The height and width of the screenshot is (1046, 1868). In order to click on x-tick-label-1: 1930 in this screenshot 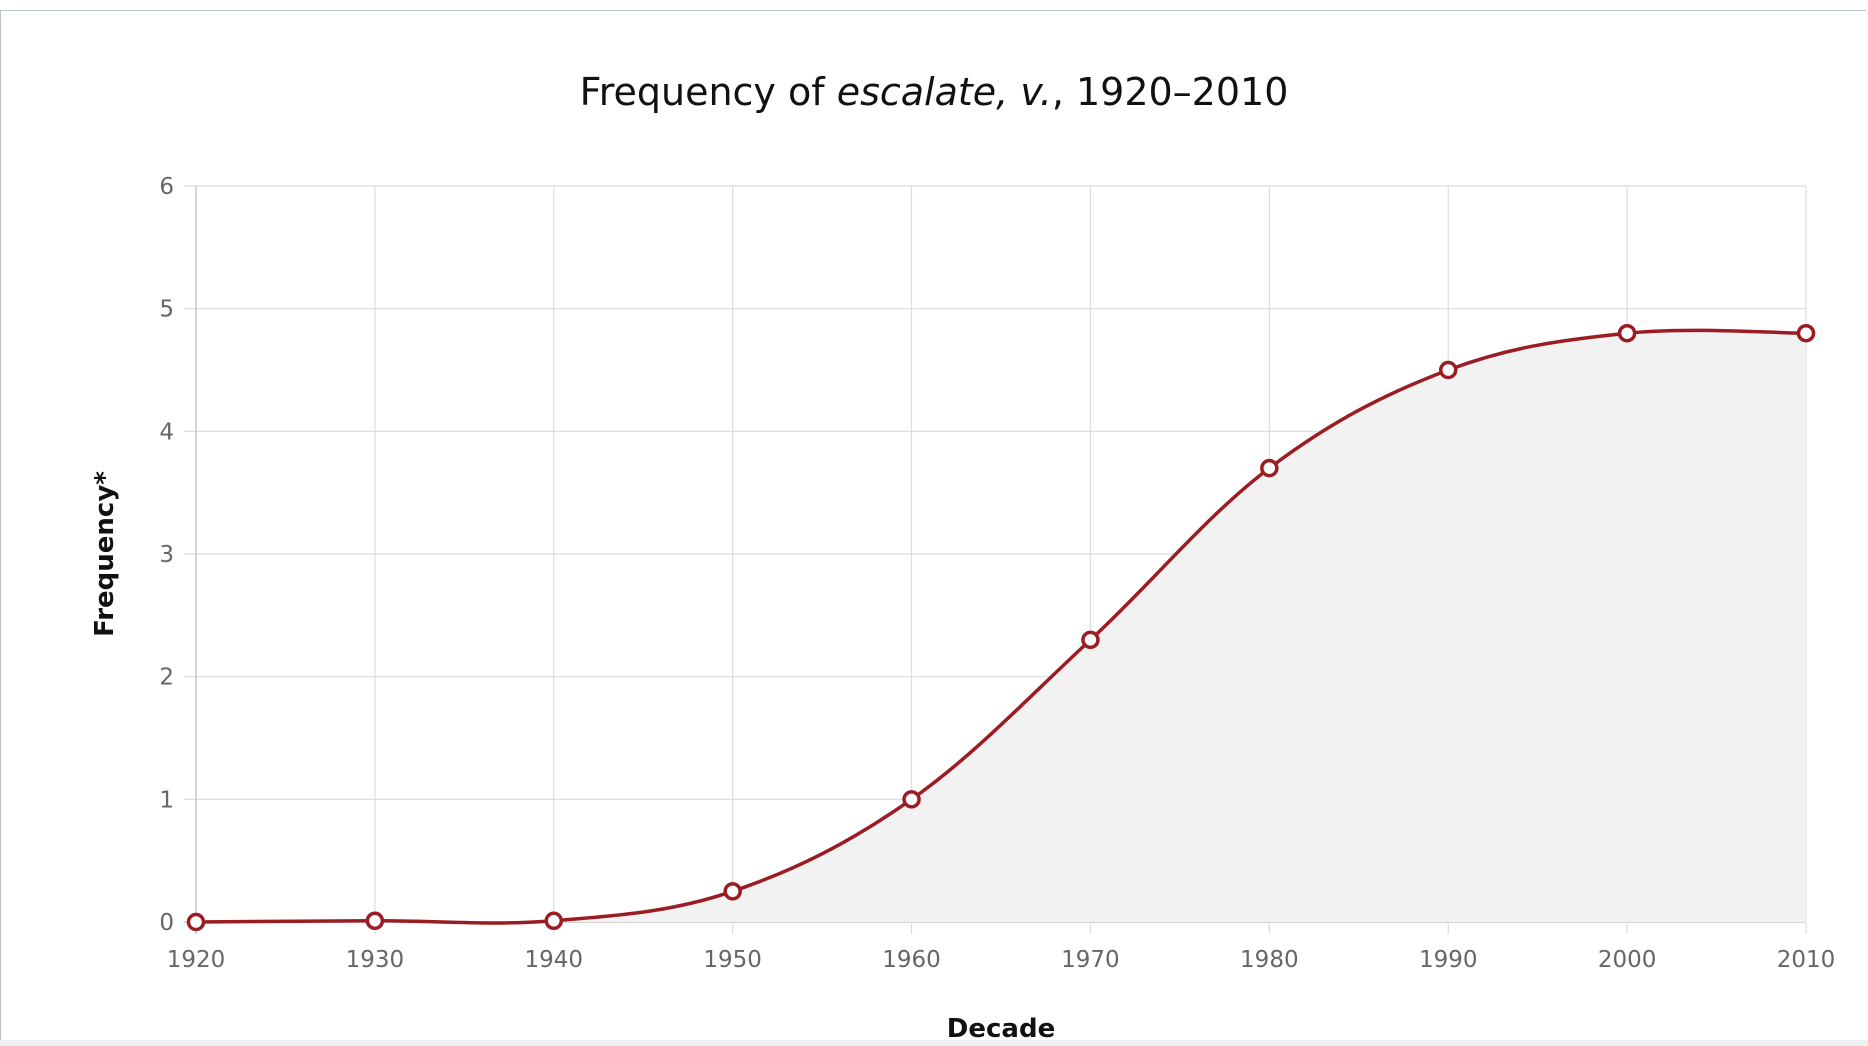, I will do `click(375, 960)`.